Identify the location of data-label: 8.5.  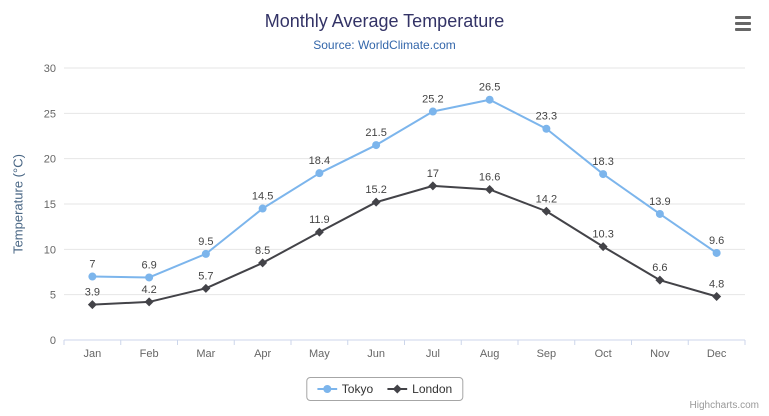
(262, 251).